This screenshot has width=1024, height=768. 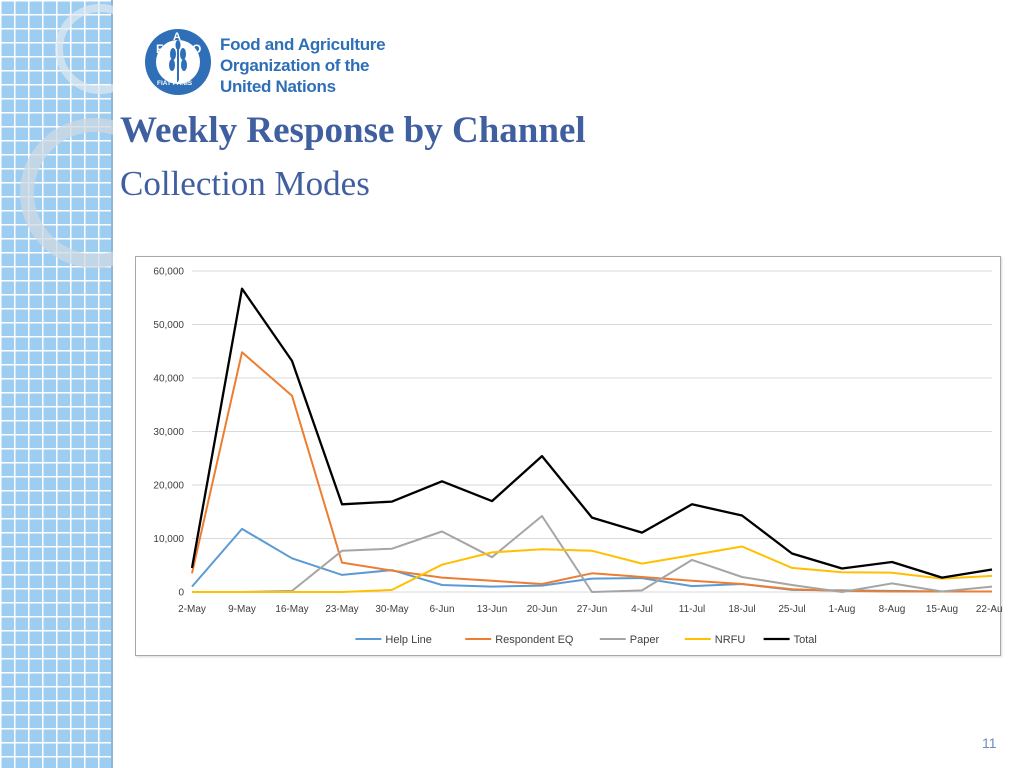 What do you see at coordinates (842, 609) in the screenshot?
I see `x-tick-label: 1-Aug` at bounding box center [842, 609].